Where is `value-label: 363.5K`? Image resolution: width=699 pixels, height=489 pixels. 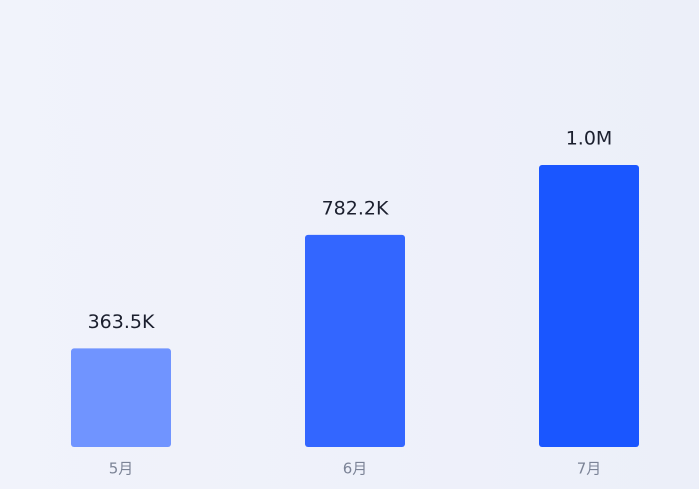 value-label: 363.5K is located at coordinates (121, 322).